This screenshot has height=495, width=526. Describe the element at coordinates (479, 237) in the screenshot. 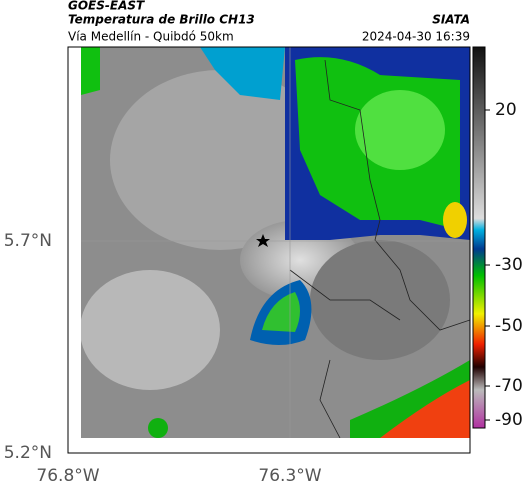

I see `colorbar` at that location.